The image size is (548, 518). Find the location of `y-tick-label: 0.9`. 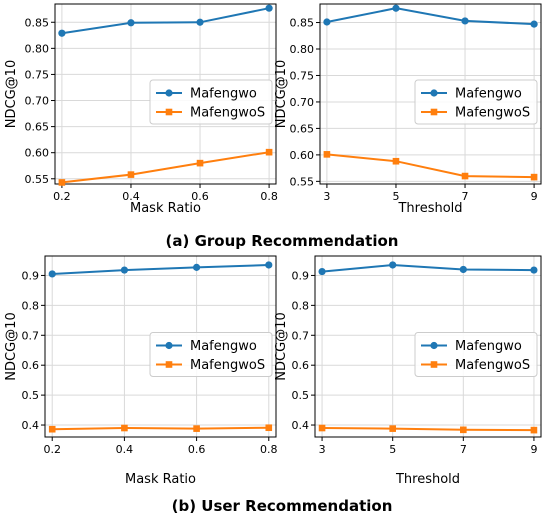

y-tick-label: 0.9 is located at coordinates (31, 275).